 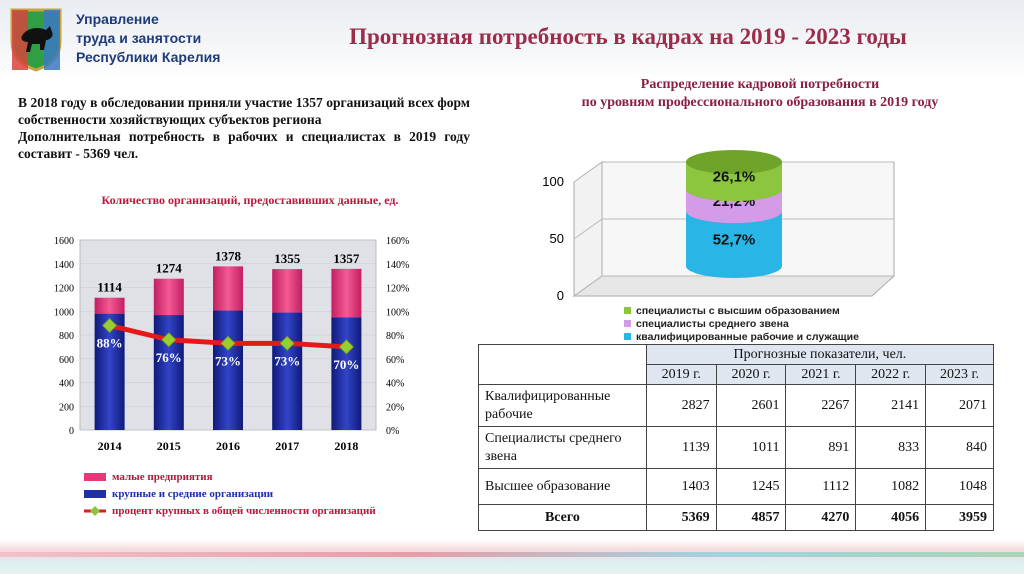 I want to click on floor-plane, so click(x=734, y=286).